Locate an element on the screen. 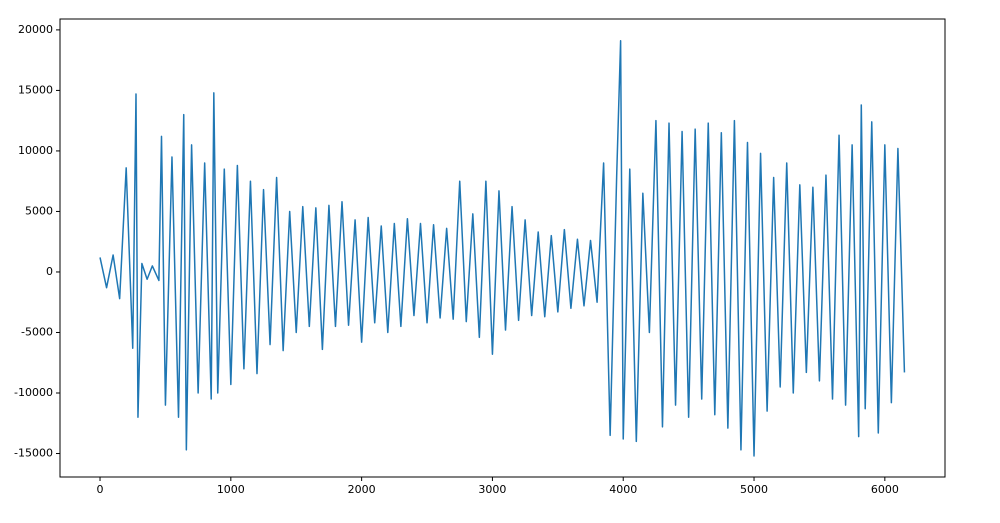  y-tick-label: -10000 is located at coordinates (33, 392).